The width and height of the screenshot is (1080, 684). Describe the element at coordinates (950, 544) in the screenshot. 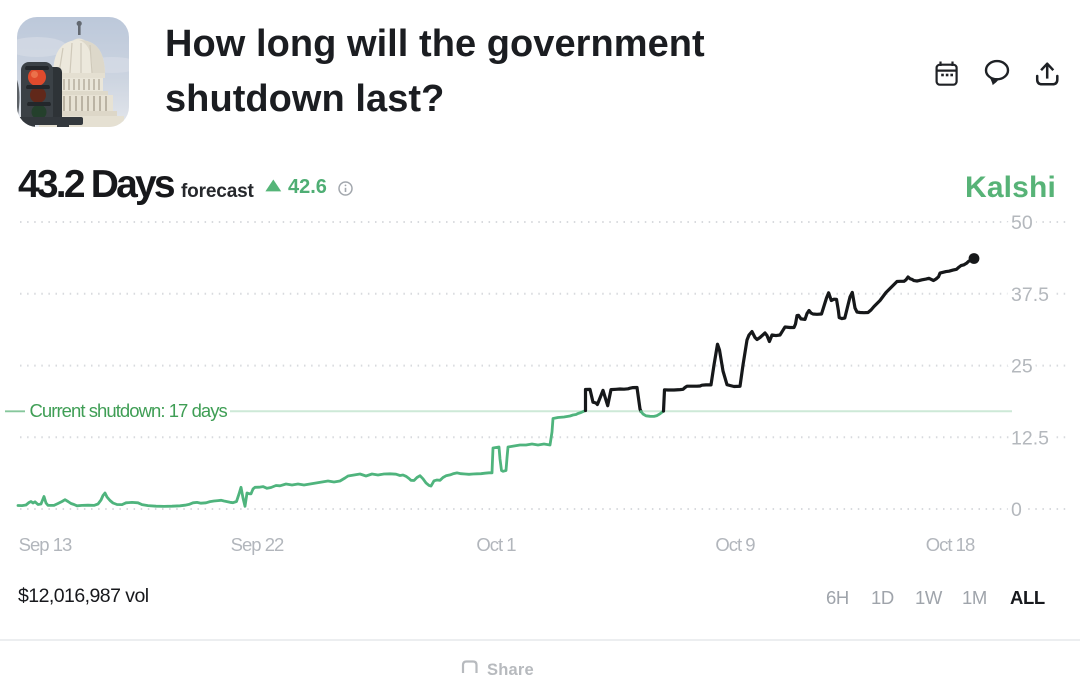

I see `svg-text: Oct 18` at that location.